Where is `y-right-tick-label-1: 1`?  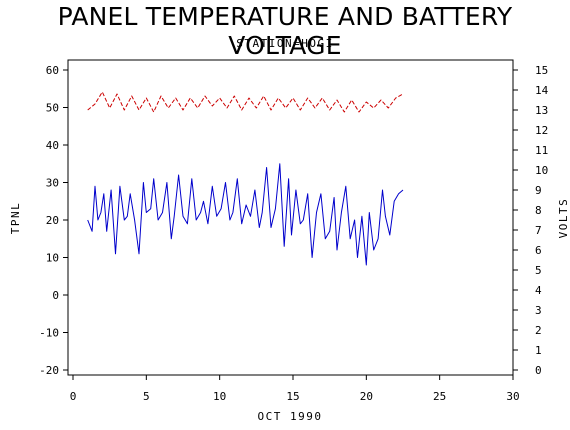 y-right-tick-label-1: 1 is located at coordinates (538, 350).